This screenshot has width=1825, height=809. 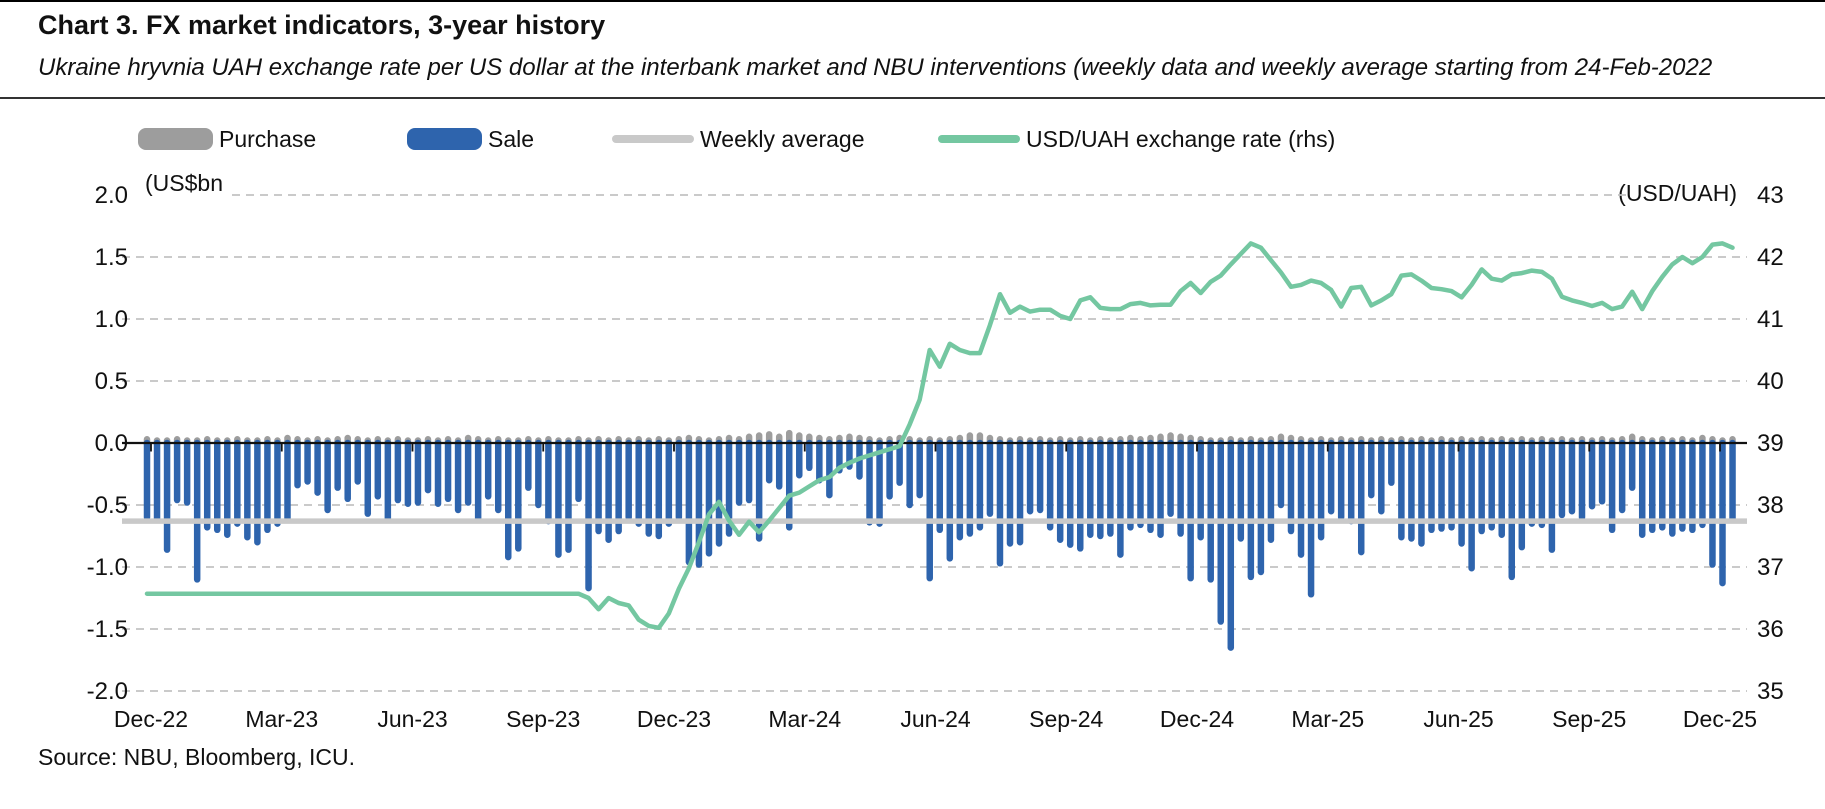 What do you see at coordinates (1770, 195) in the screenshot?
I see `svg-text: 43` at bounding box center [1770, 195].